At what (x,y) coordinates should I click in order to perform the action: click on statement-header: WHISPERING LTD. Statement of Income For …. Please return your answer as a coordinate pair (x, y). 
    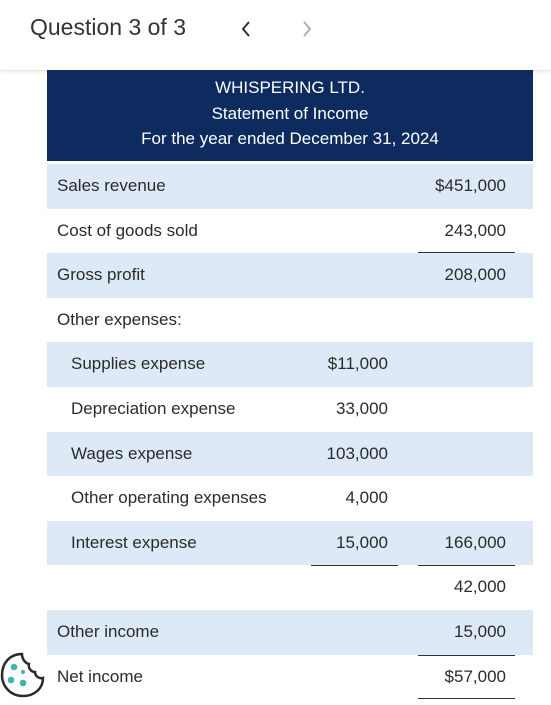
    Looking at the image, I should click on (290, 115).